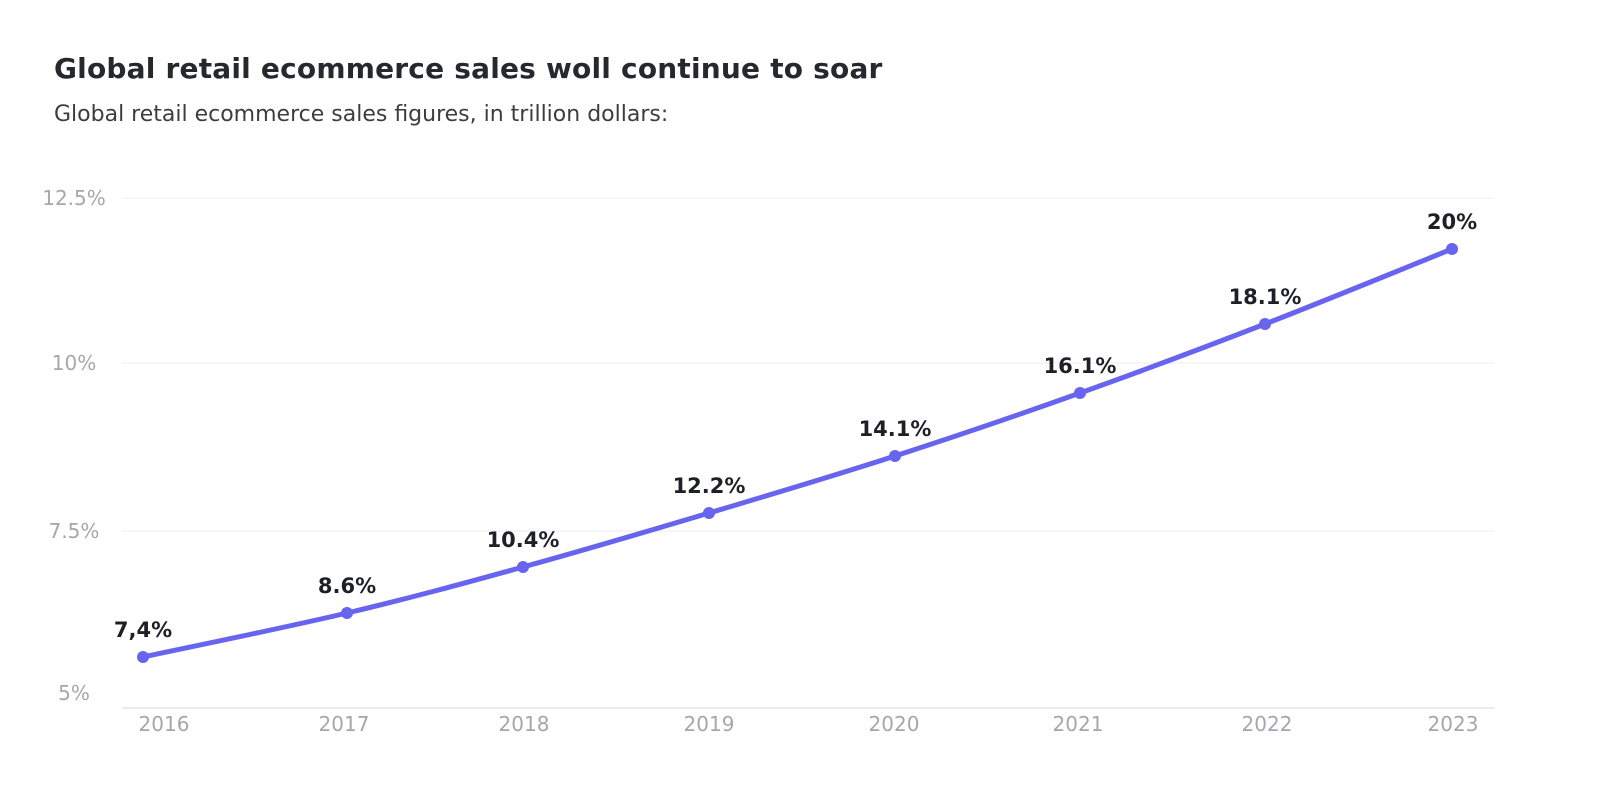 The image size is (1600, 800). Describe the element at coordinates (347, 586) in the screenshot. I see `data-point-label-2017: 8.6%` at that location.